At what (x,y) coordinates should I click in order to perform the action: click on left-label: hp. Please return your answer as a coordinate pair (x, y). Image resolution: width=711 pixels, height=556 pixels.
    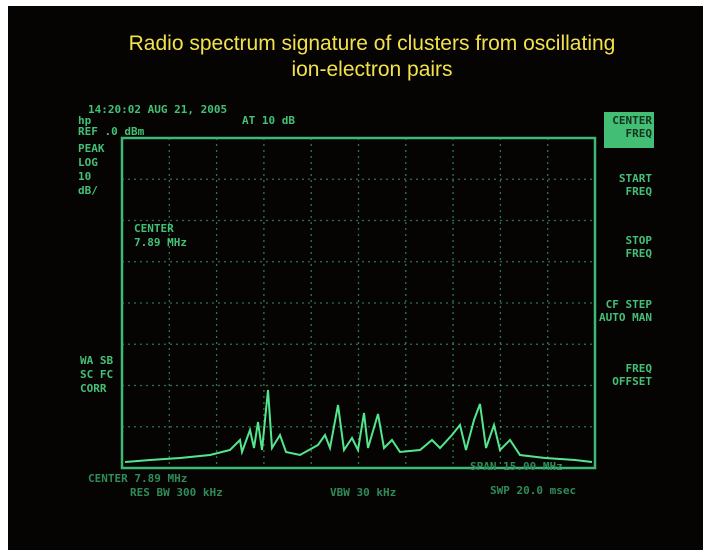
    Looking at the image, I should click on (85, 120).